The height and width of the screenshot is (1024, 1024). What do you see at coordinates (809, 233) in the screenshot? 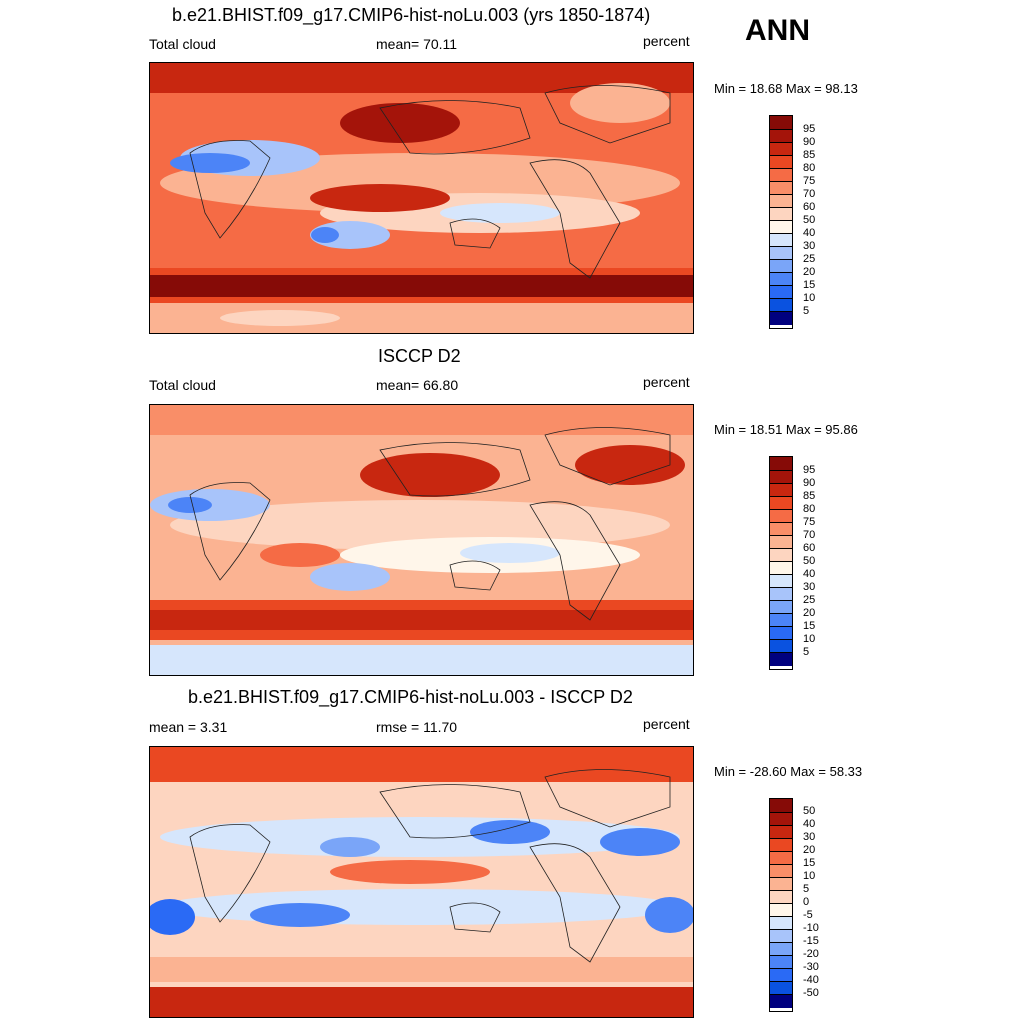
I see `panel1-colorbar-tick: 40` at bounding box center [809, 233].